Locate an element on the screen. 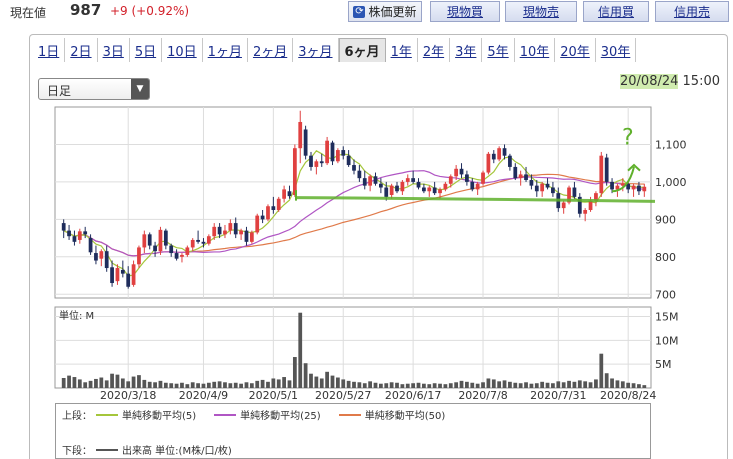 The height and width of the screenshot is (459, 733). tab-period-14: 20年 is located at coordinates (575, 50).